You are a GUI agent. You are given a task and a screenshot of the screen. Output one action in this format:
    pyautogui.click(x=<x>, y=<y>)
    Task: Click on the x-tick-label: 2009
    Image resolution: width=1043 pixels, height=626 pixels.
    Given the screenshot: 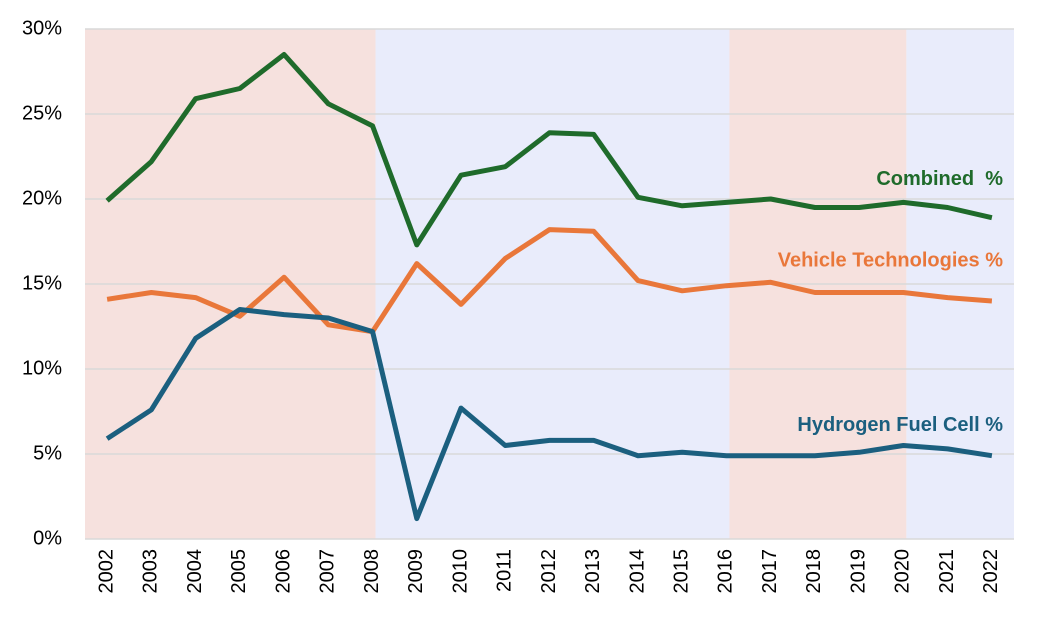 What is the action you would take?
    pyautogui.click(x=416, y=571)
    